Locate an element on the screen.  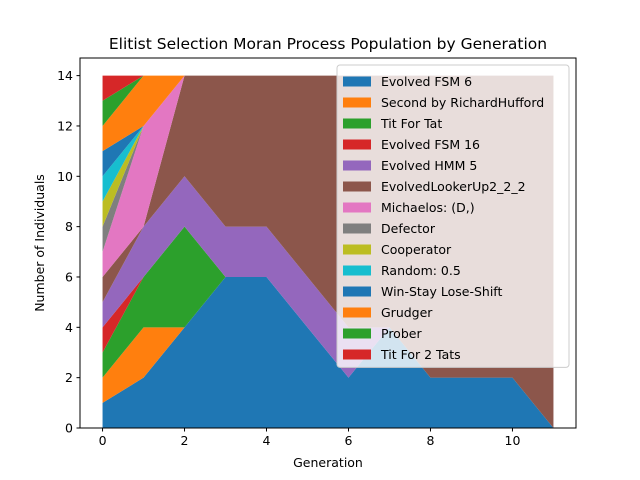
x-tick-label: 4 is located at coordinates (267, 440).